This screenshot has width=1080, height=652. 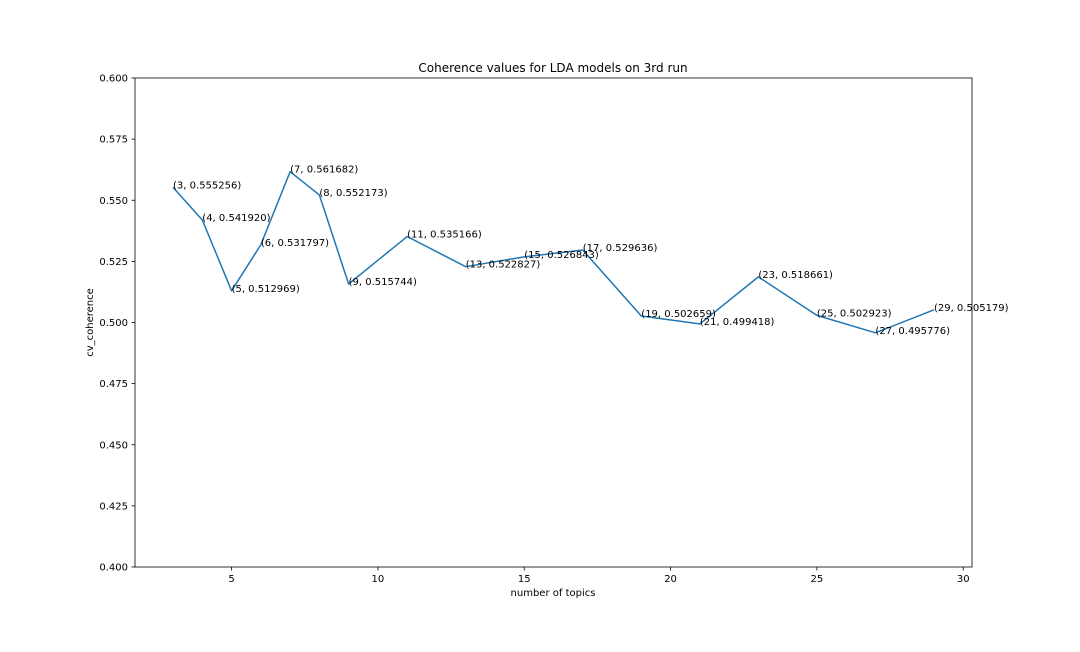 What do you see at coordinates (553, 593) in the screenshot?
I see `x-axis-label: number of topics` at bounding box center [553, 593].